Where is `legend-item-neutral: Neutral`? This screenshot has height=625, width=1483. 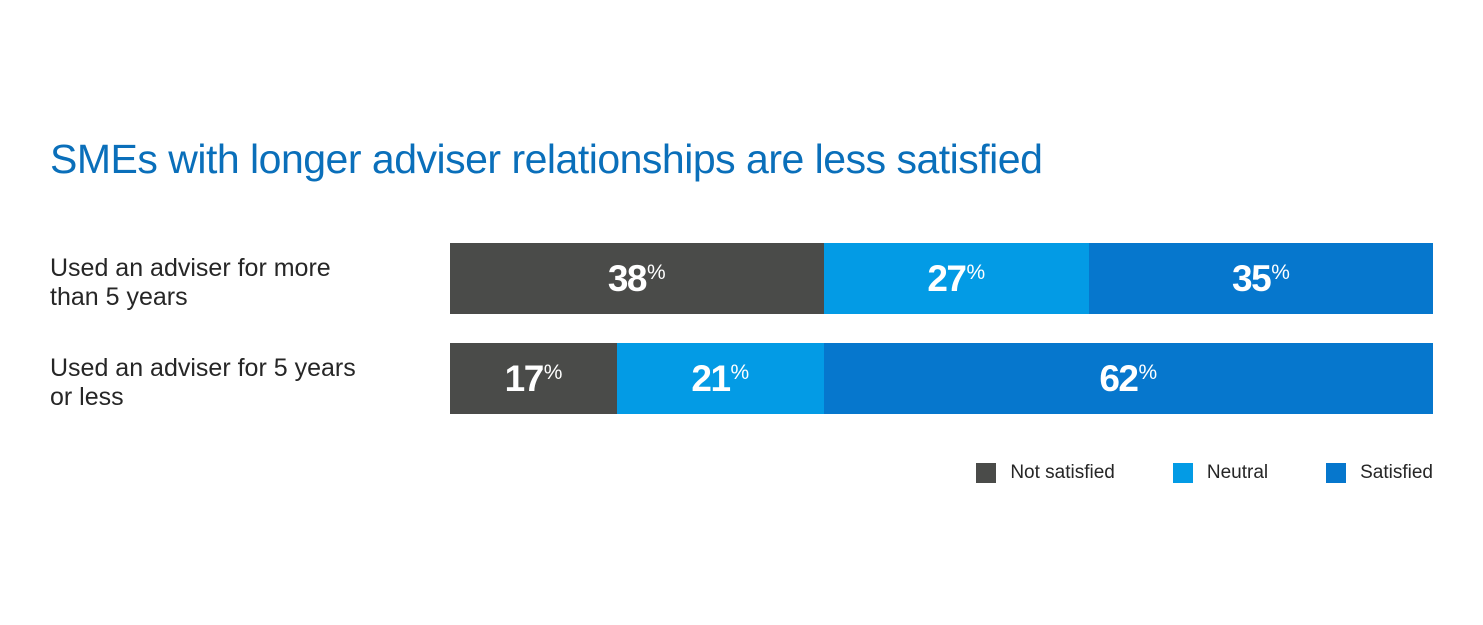
legend-item-neutral: Neutral is located at coordinates (1220, 473).